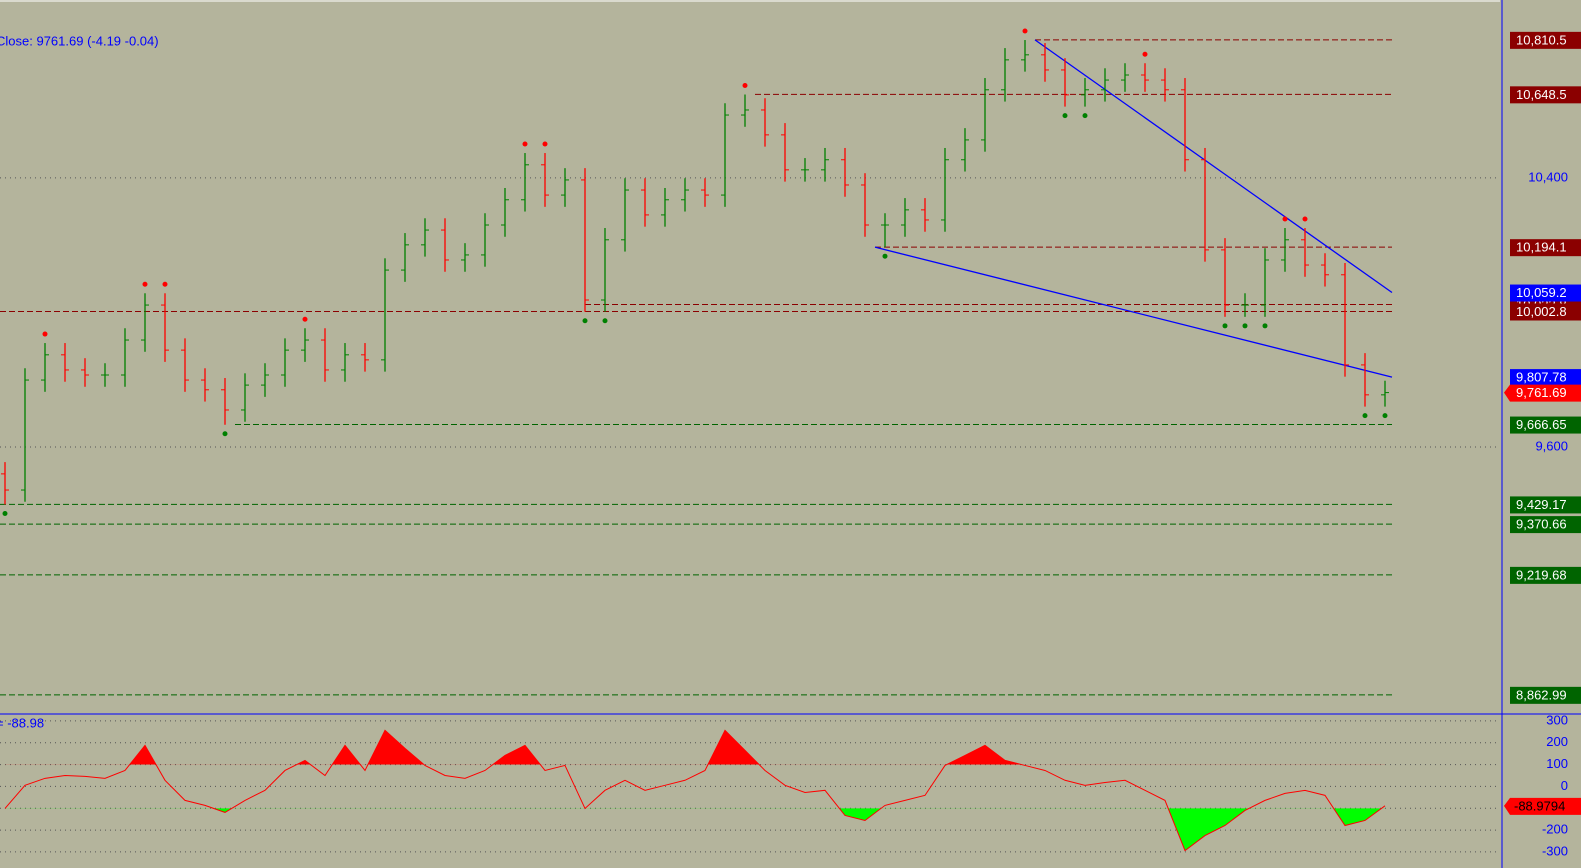  Describe the element at coordinates (1541, 504) in the screenshot. I see `level-label: 9,429.17` at that location.